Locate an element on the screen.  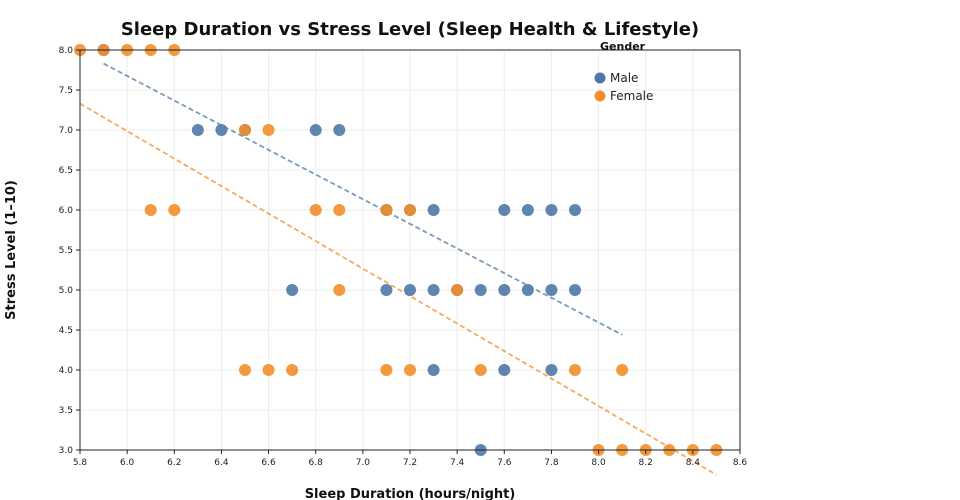
x-tick-label: 7.2 is located at coordinates (410, 463).